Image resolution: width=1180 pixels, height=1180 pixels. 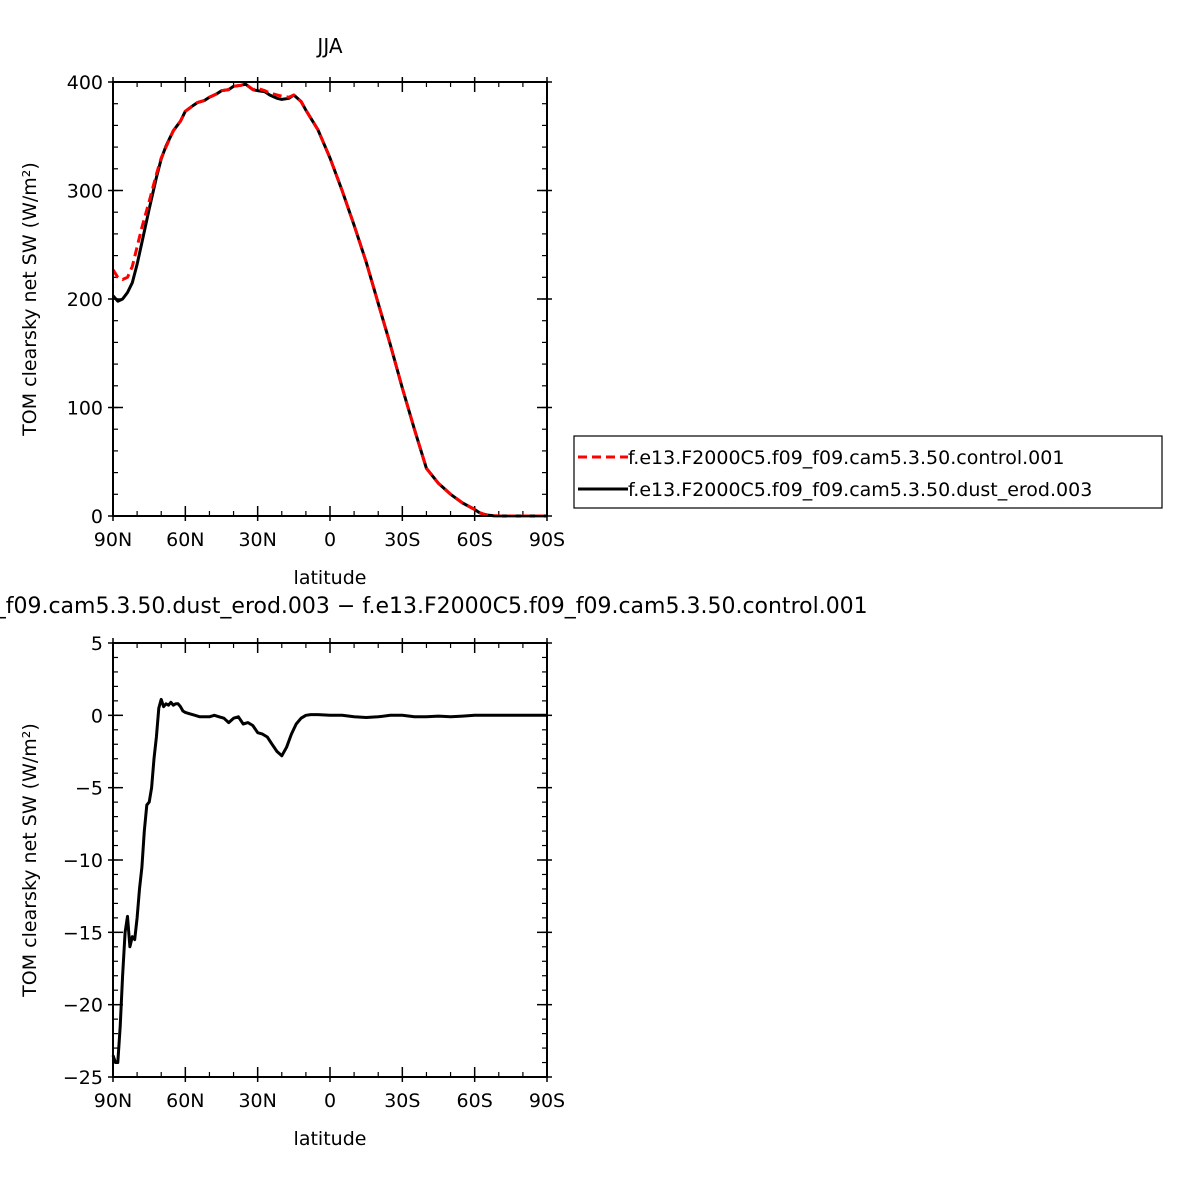 What do you see at coordinates (97, 644) in the screenshot?
I see `y-tick-label: 5` at bounding box center [97, 644].